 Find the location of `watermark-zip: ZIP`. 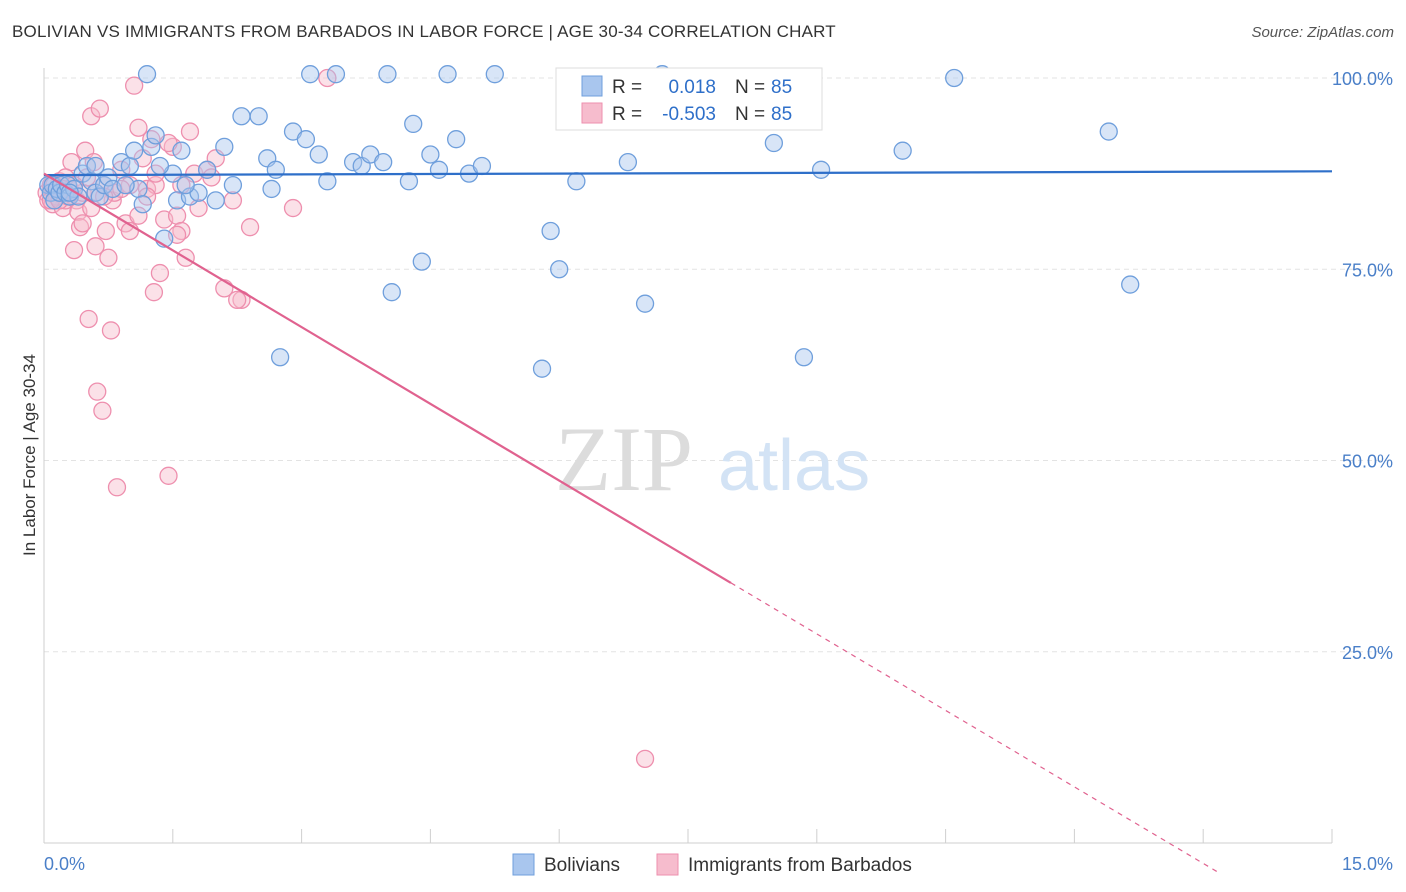

watermark-zip: ZIP is located at coordinates (624, 459).